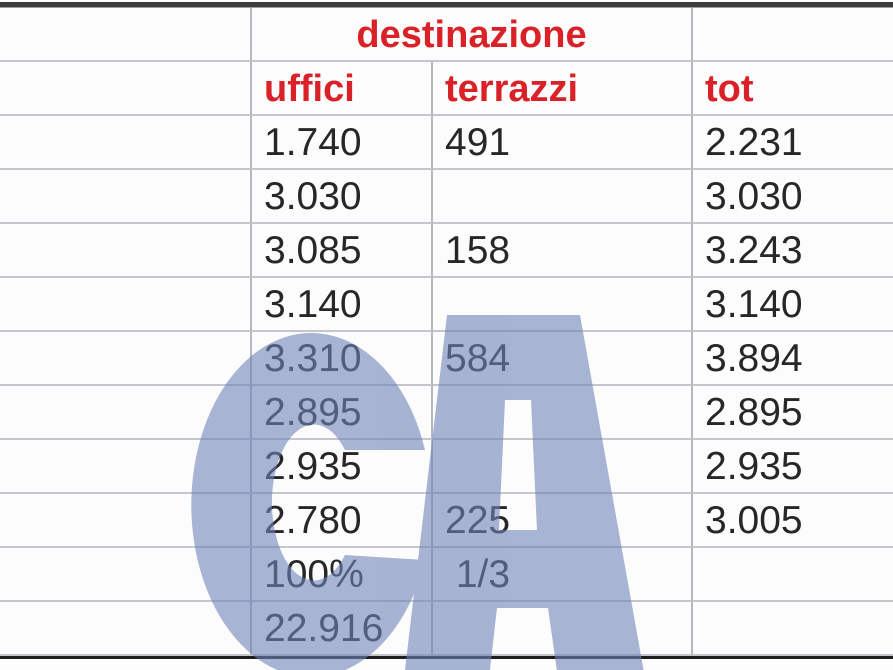  I want to click on cell-terrazzi-r8: 225, so click(563, 521).